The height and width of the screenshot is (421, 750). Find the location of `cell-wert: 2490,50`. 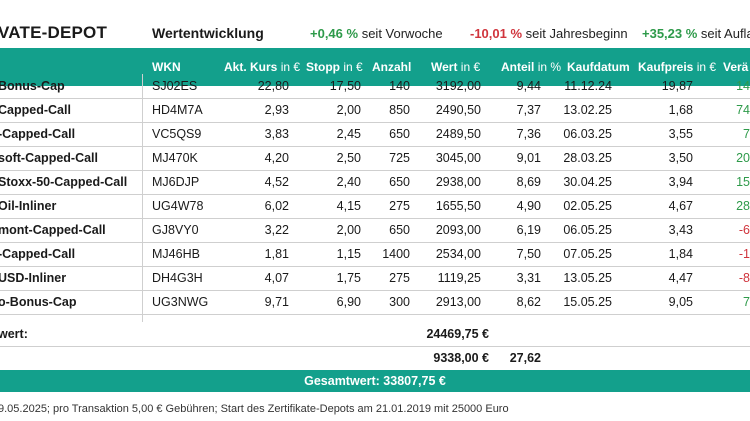

cell-wert: 2490,50 is located at coordinates (458, 110).